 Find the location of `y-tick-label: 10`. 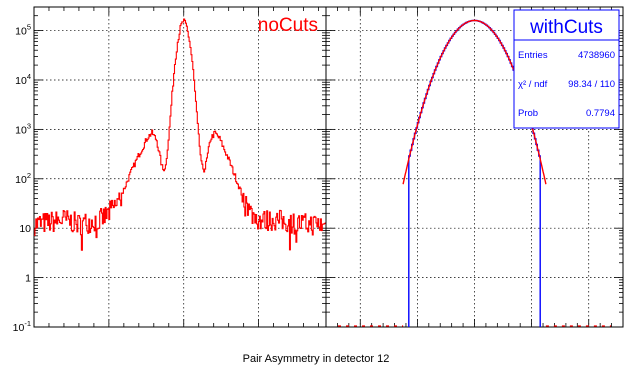

y-tick-label: 10 is located at coordinates (25, 229).